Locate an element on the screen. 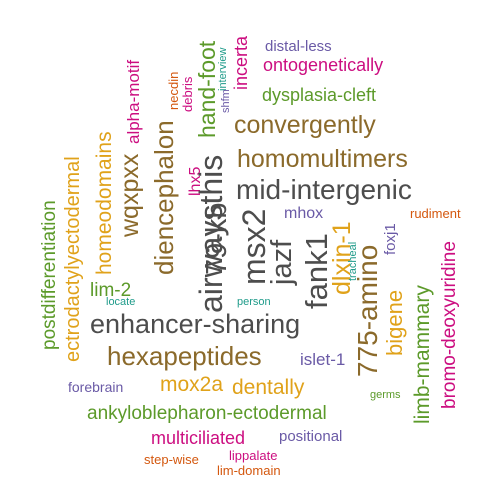 The image size is (500, 500). word-incerta: incerta is located at coordinates (241, 62).